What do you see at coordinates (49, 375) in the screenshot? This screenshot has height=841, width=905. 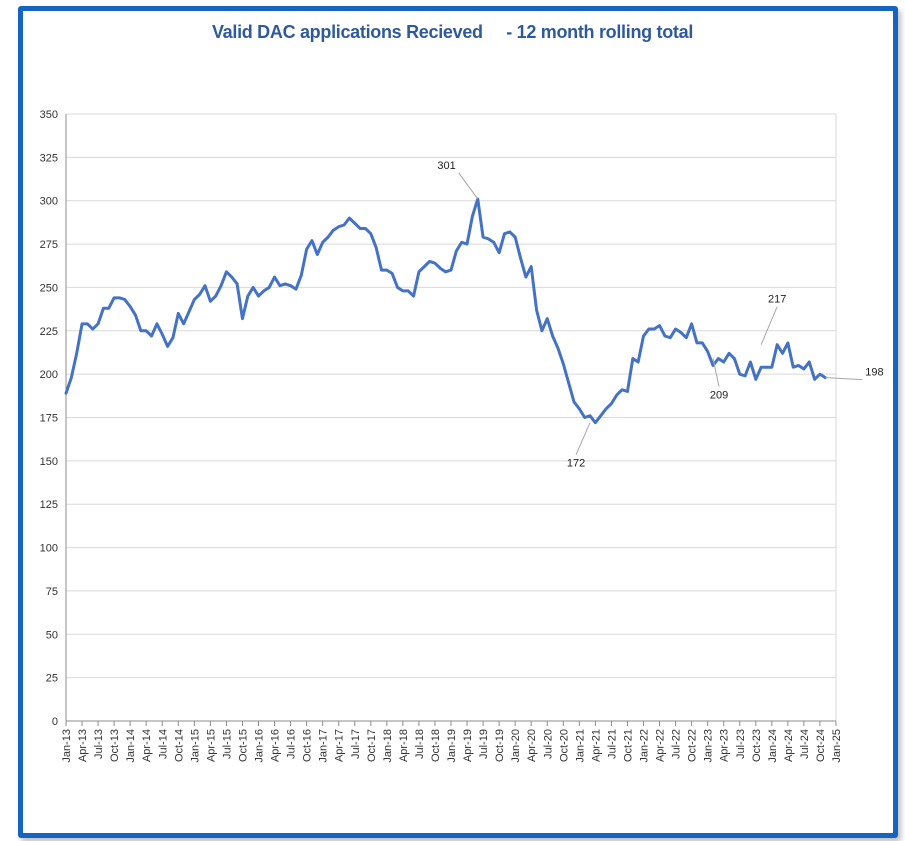 I see `y-tick-label: 200` at bounding box center [49, 375].